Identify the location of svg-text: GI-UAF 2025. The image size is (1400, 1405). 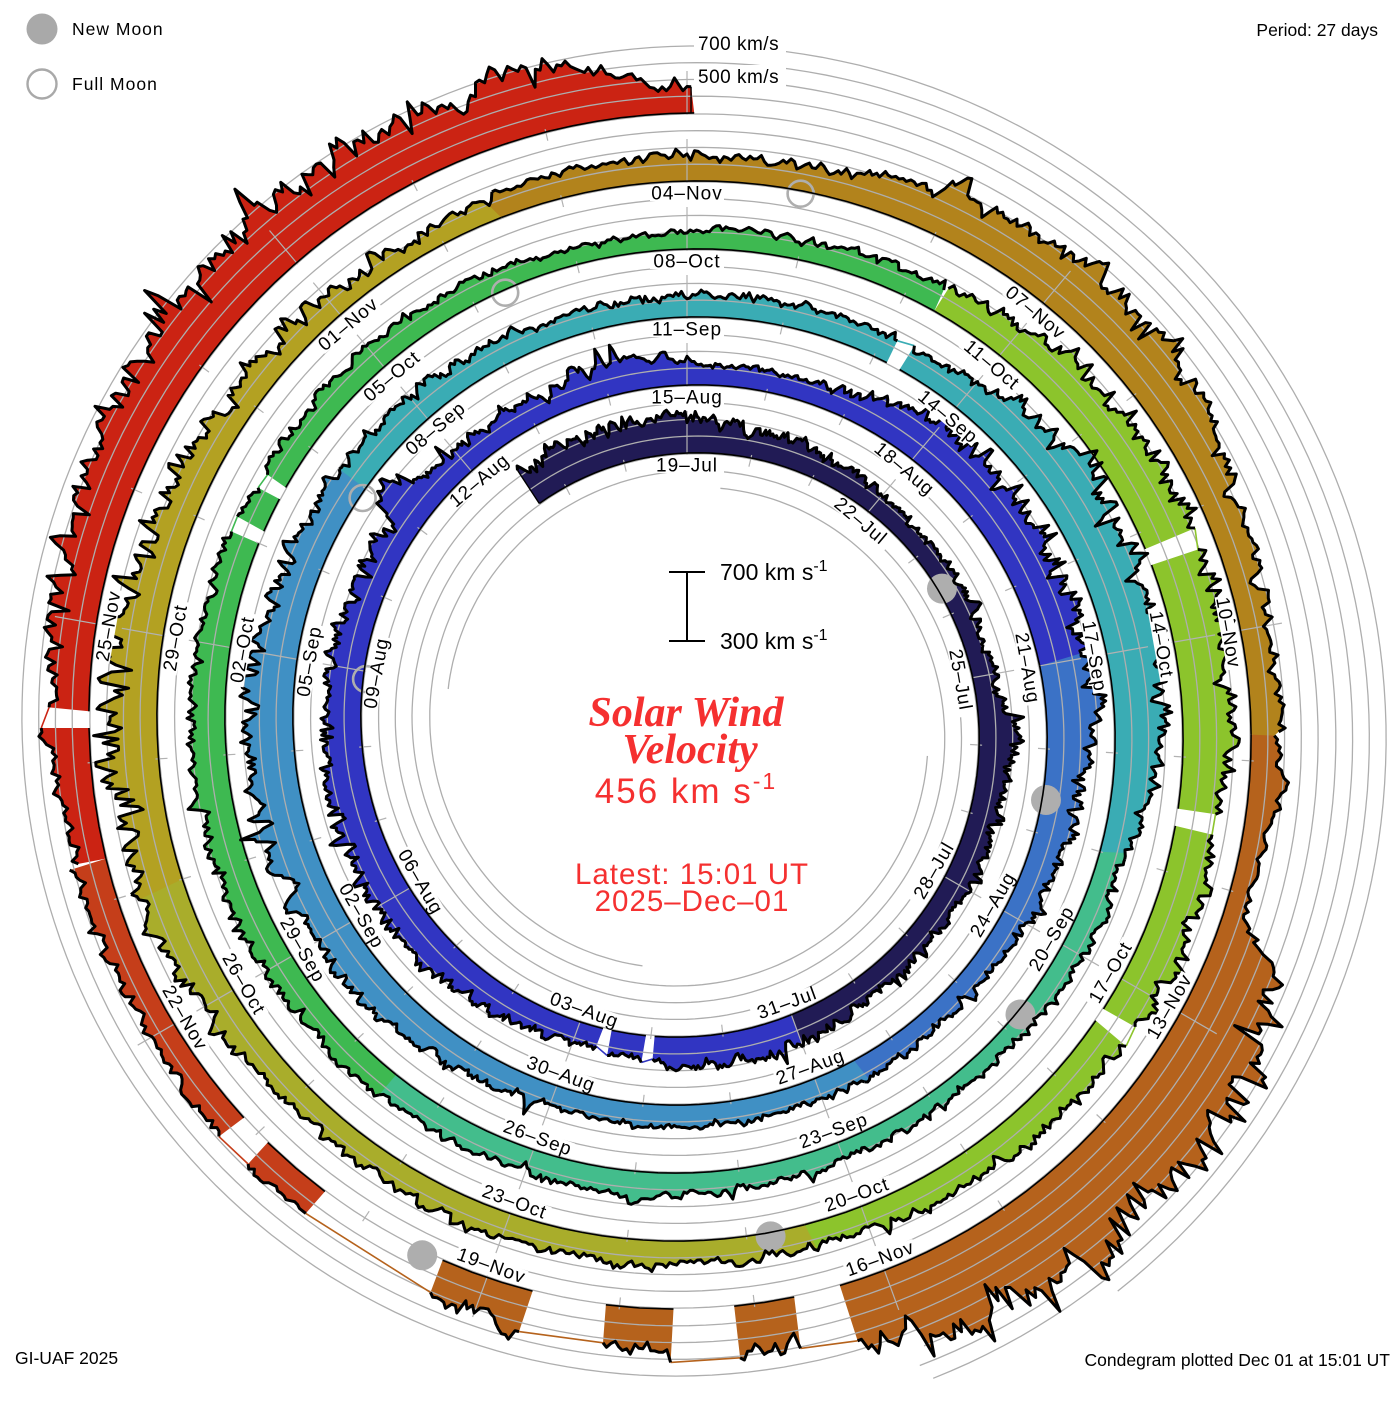
(66, 1358).